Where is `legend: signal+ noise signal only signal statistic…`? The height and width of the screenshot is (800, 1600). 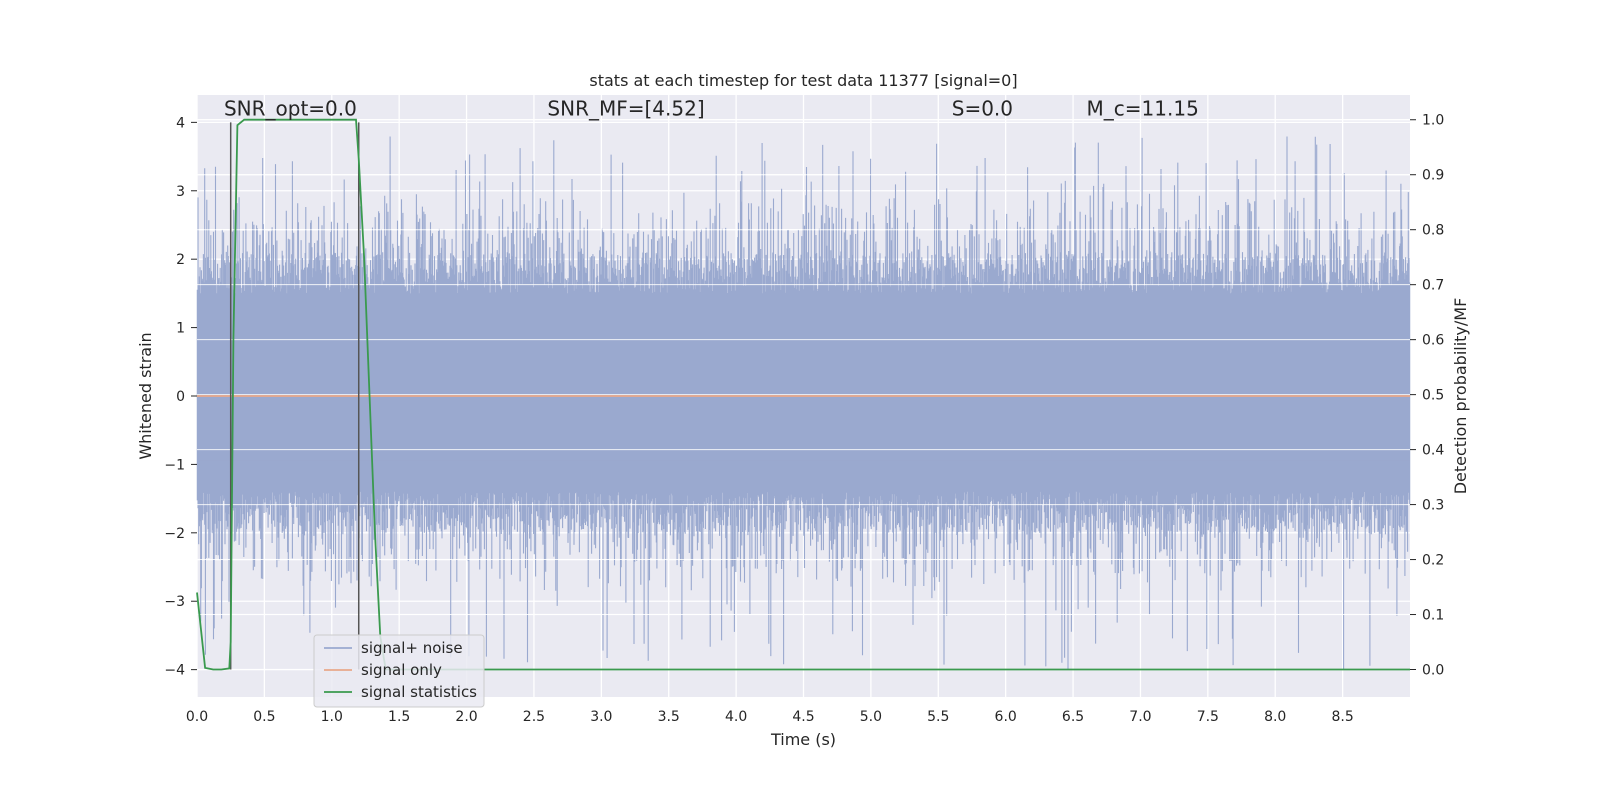 legend: signal+ noise signal only signal statistic… is located at coordinates (399, 671).